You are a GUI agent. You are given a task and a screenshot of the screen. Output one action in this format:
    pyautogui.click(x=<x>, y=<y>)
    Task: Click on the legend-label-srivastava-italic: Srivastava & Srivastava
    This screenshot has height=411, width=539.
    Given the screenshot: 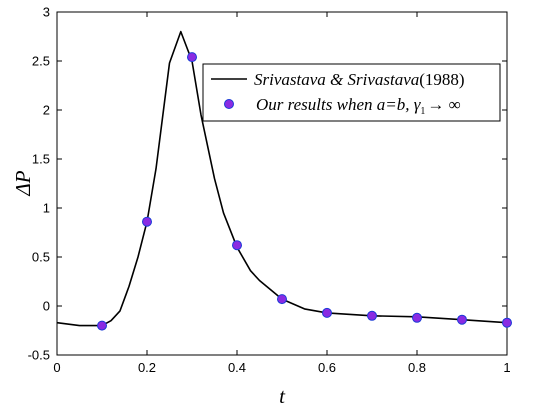 What is the action you would take?
    pyautogui.click(x=336, y=79)
    